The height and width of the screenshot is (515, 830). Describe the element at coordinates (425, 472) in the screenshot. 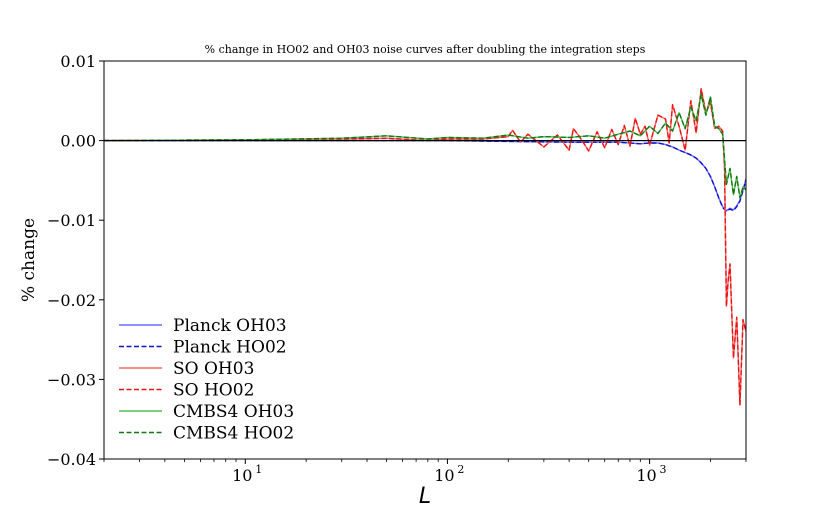

I see `x-axis: 10 1 10 2 10 3` at that location.